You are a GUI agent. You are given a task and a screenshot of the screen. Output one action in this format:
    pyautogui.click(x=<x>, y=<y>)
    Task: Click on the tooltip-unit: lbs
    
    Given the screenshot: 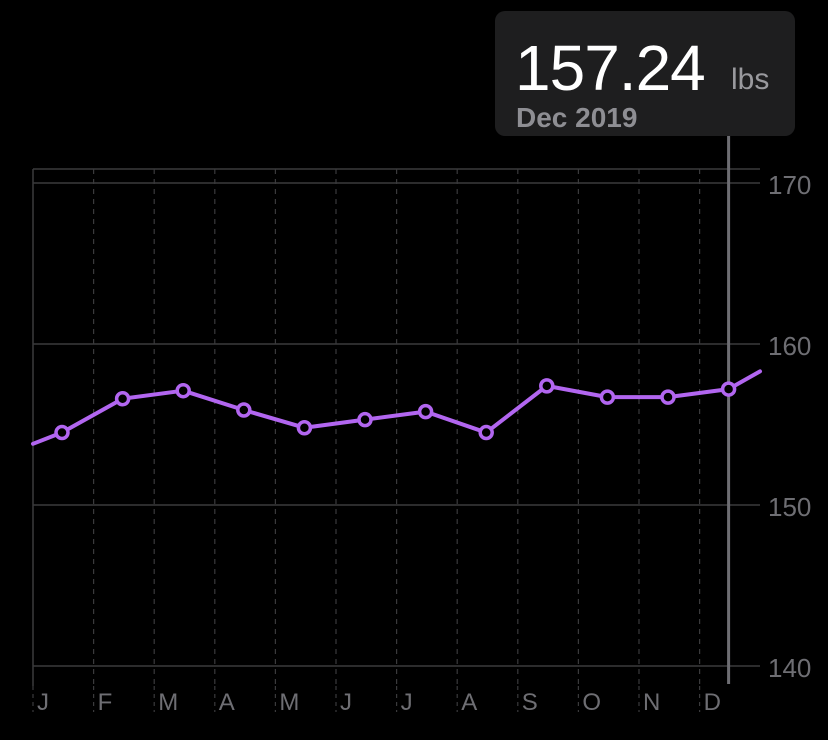 What is the action you would take?
    pyautogui.click(x=750, y=79)
    